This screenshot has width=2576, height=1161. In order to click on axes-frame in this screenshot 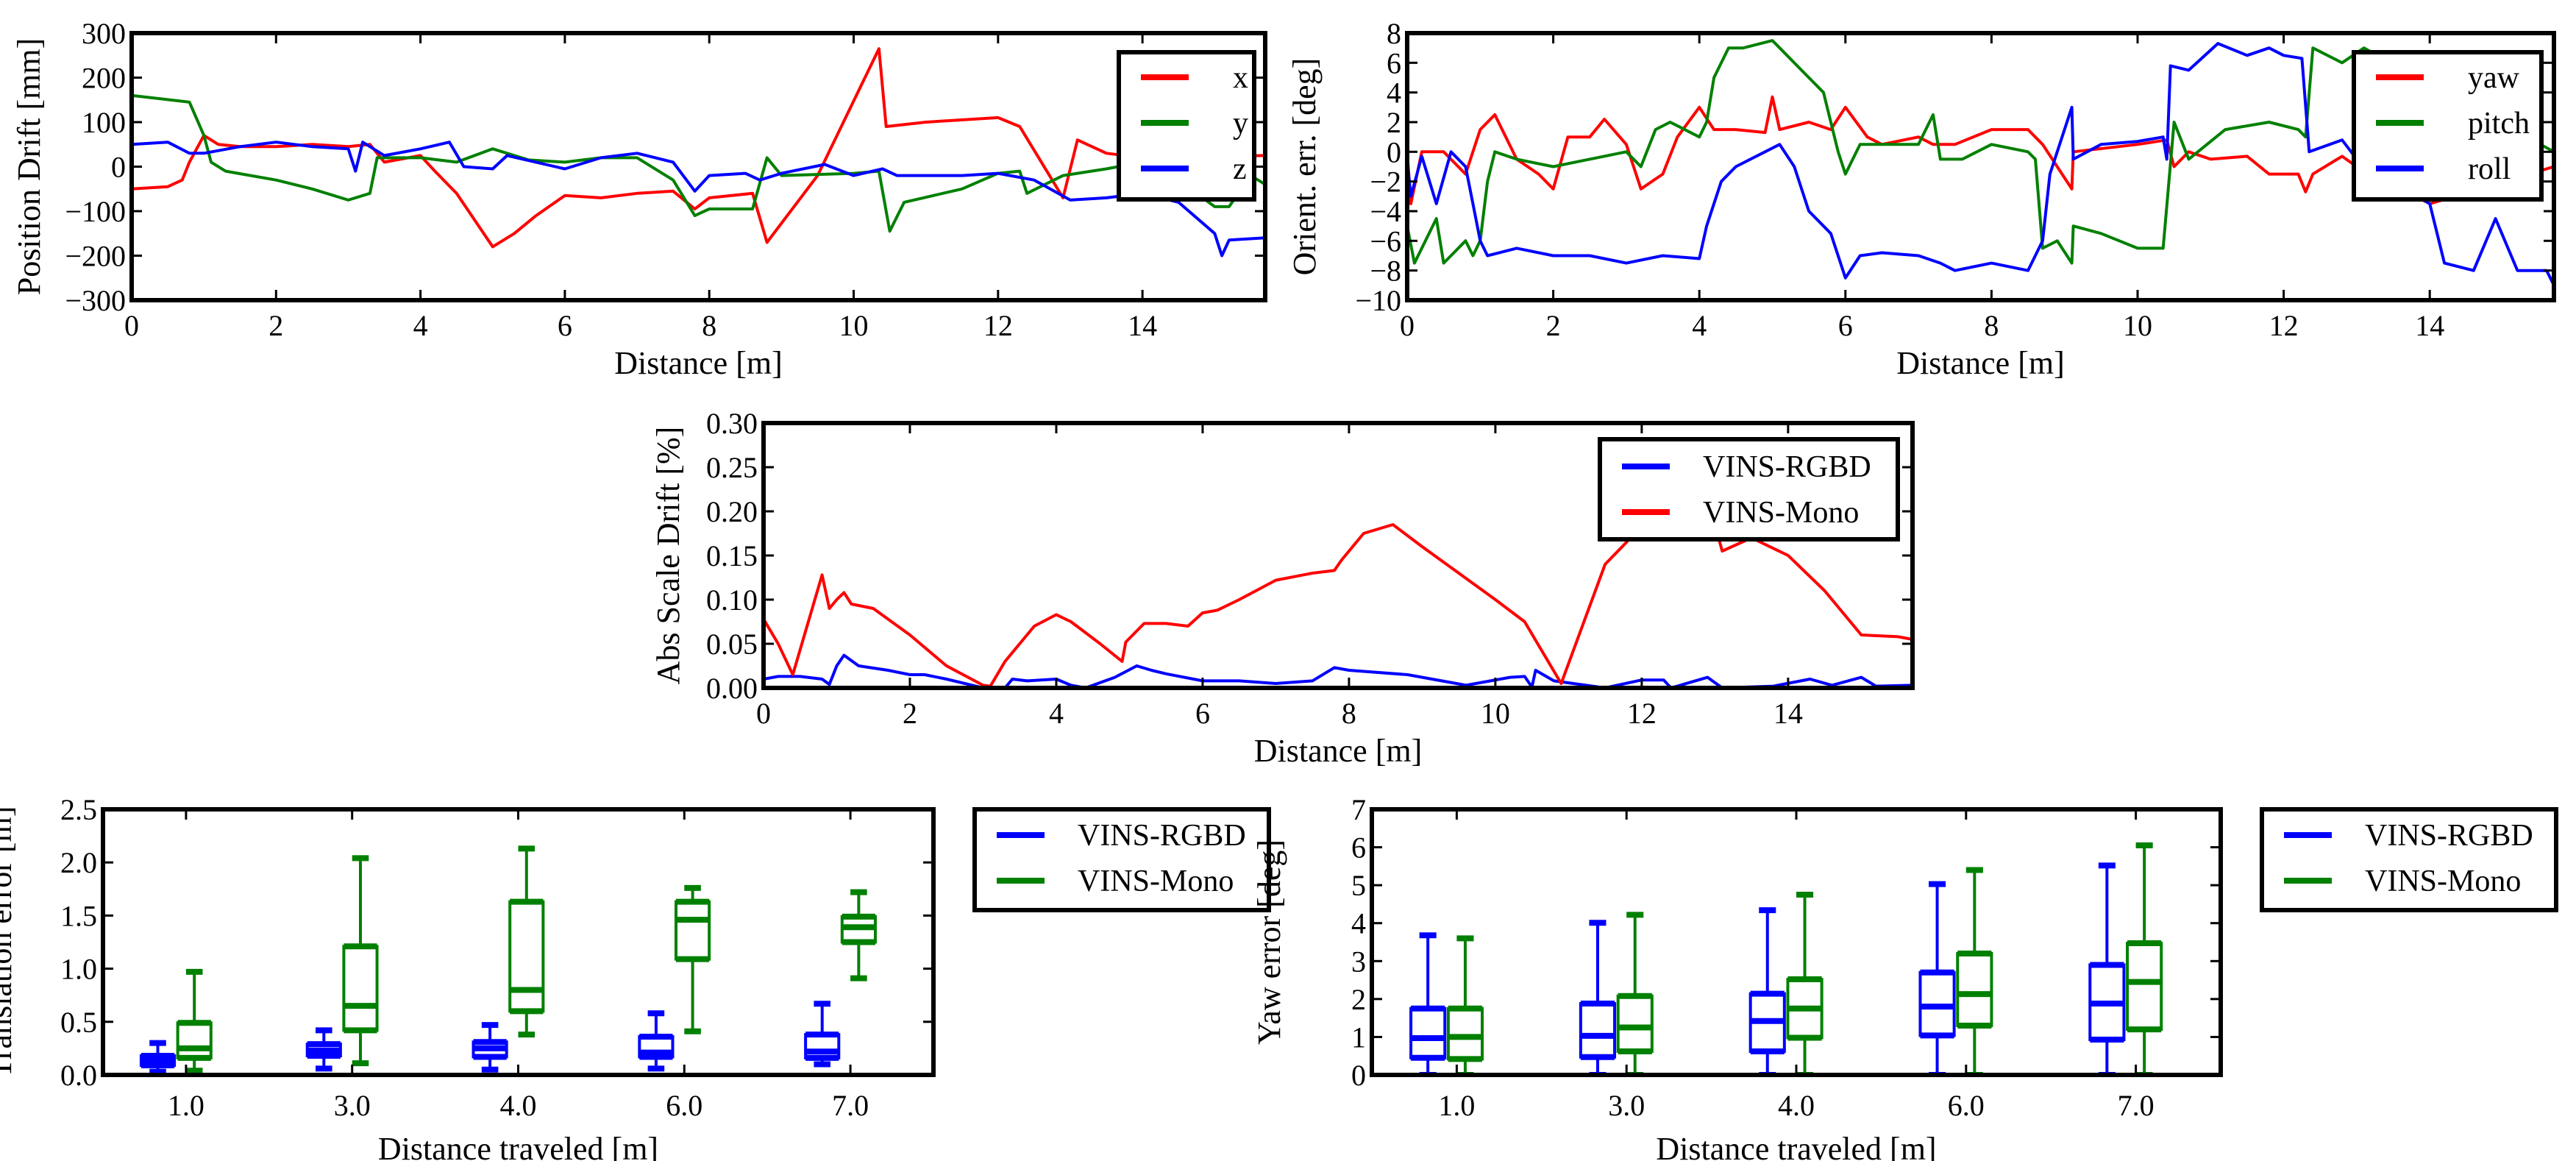, I will do `click(1980, 167)`.